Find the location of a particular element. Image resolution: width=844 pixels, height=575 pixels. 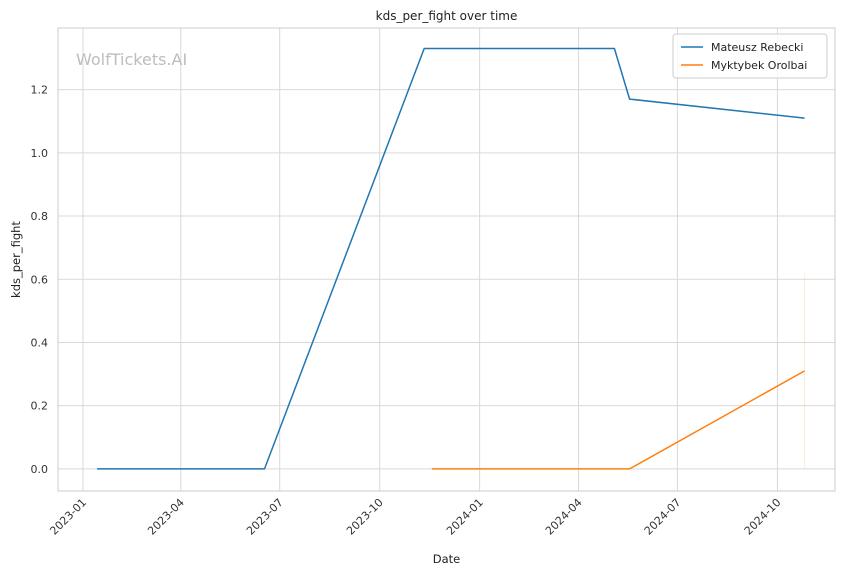

legend: Mateusz Rebecki Myktybek Orolbai is located at coordinates (750, 56).